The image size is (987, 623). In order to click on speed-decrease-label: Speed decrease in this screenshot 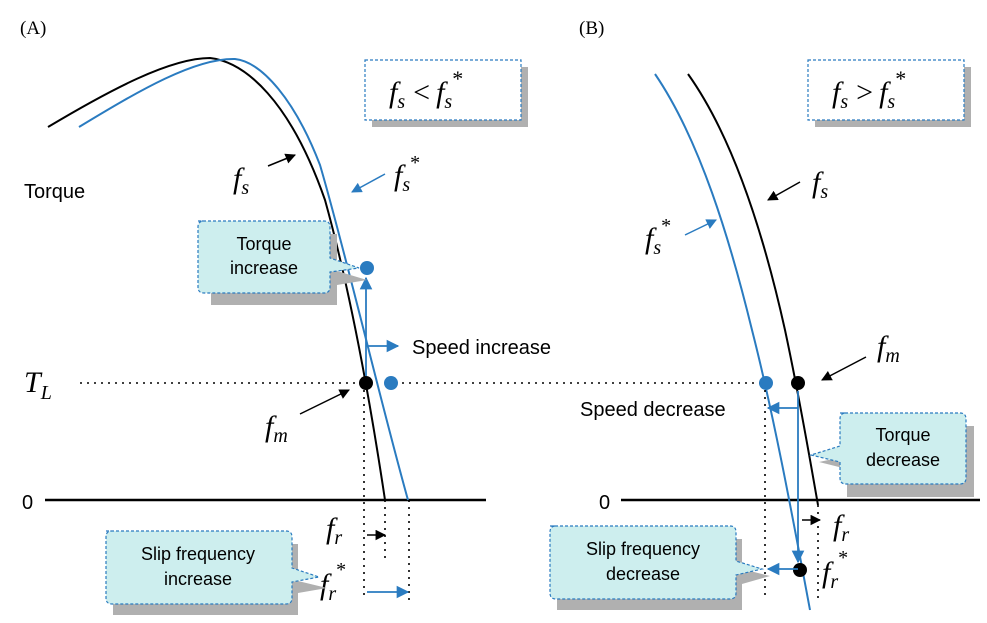, I will do `click(653, 410)`.